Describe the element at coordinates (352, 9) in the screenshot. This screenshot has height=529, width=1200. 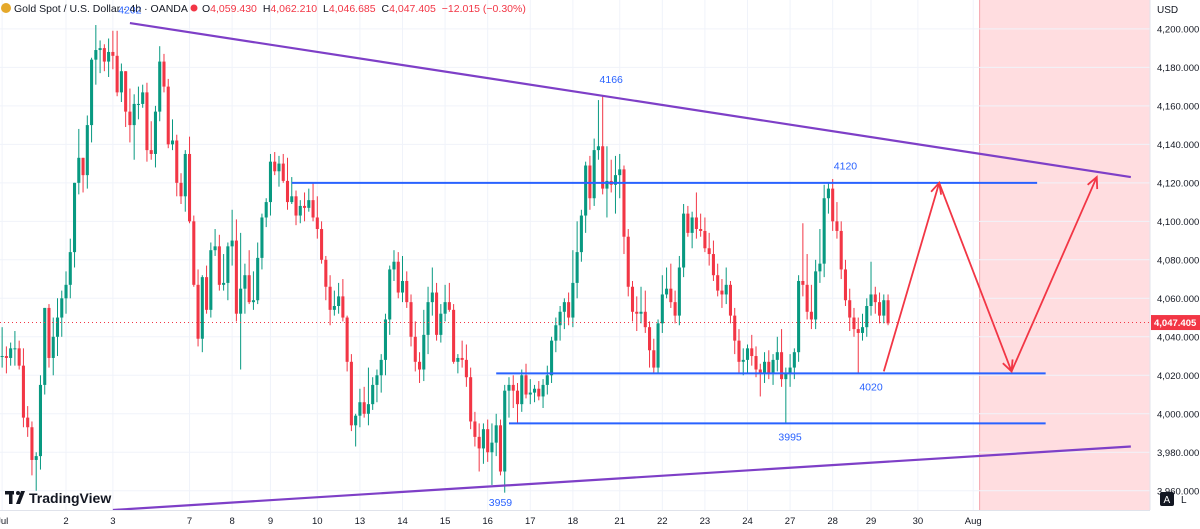
I see `ohlc-low-value: 4,046.685` at that location.